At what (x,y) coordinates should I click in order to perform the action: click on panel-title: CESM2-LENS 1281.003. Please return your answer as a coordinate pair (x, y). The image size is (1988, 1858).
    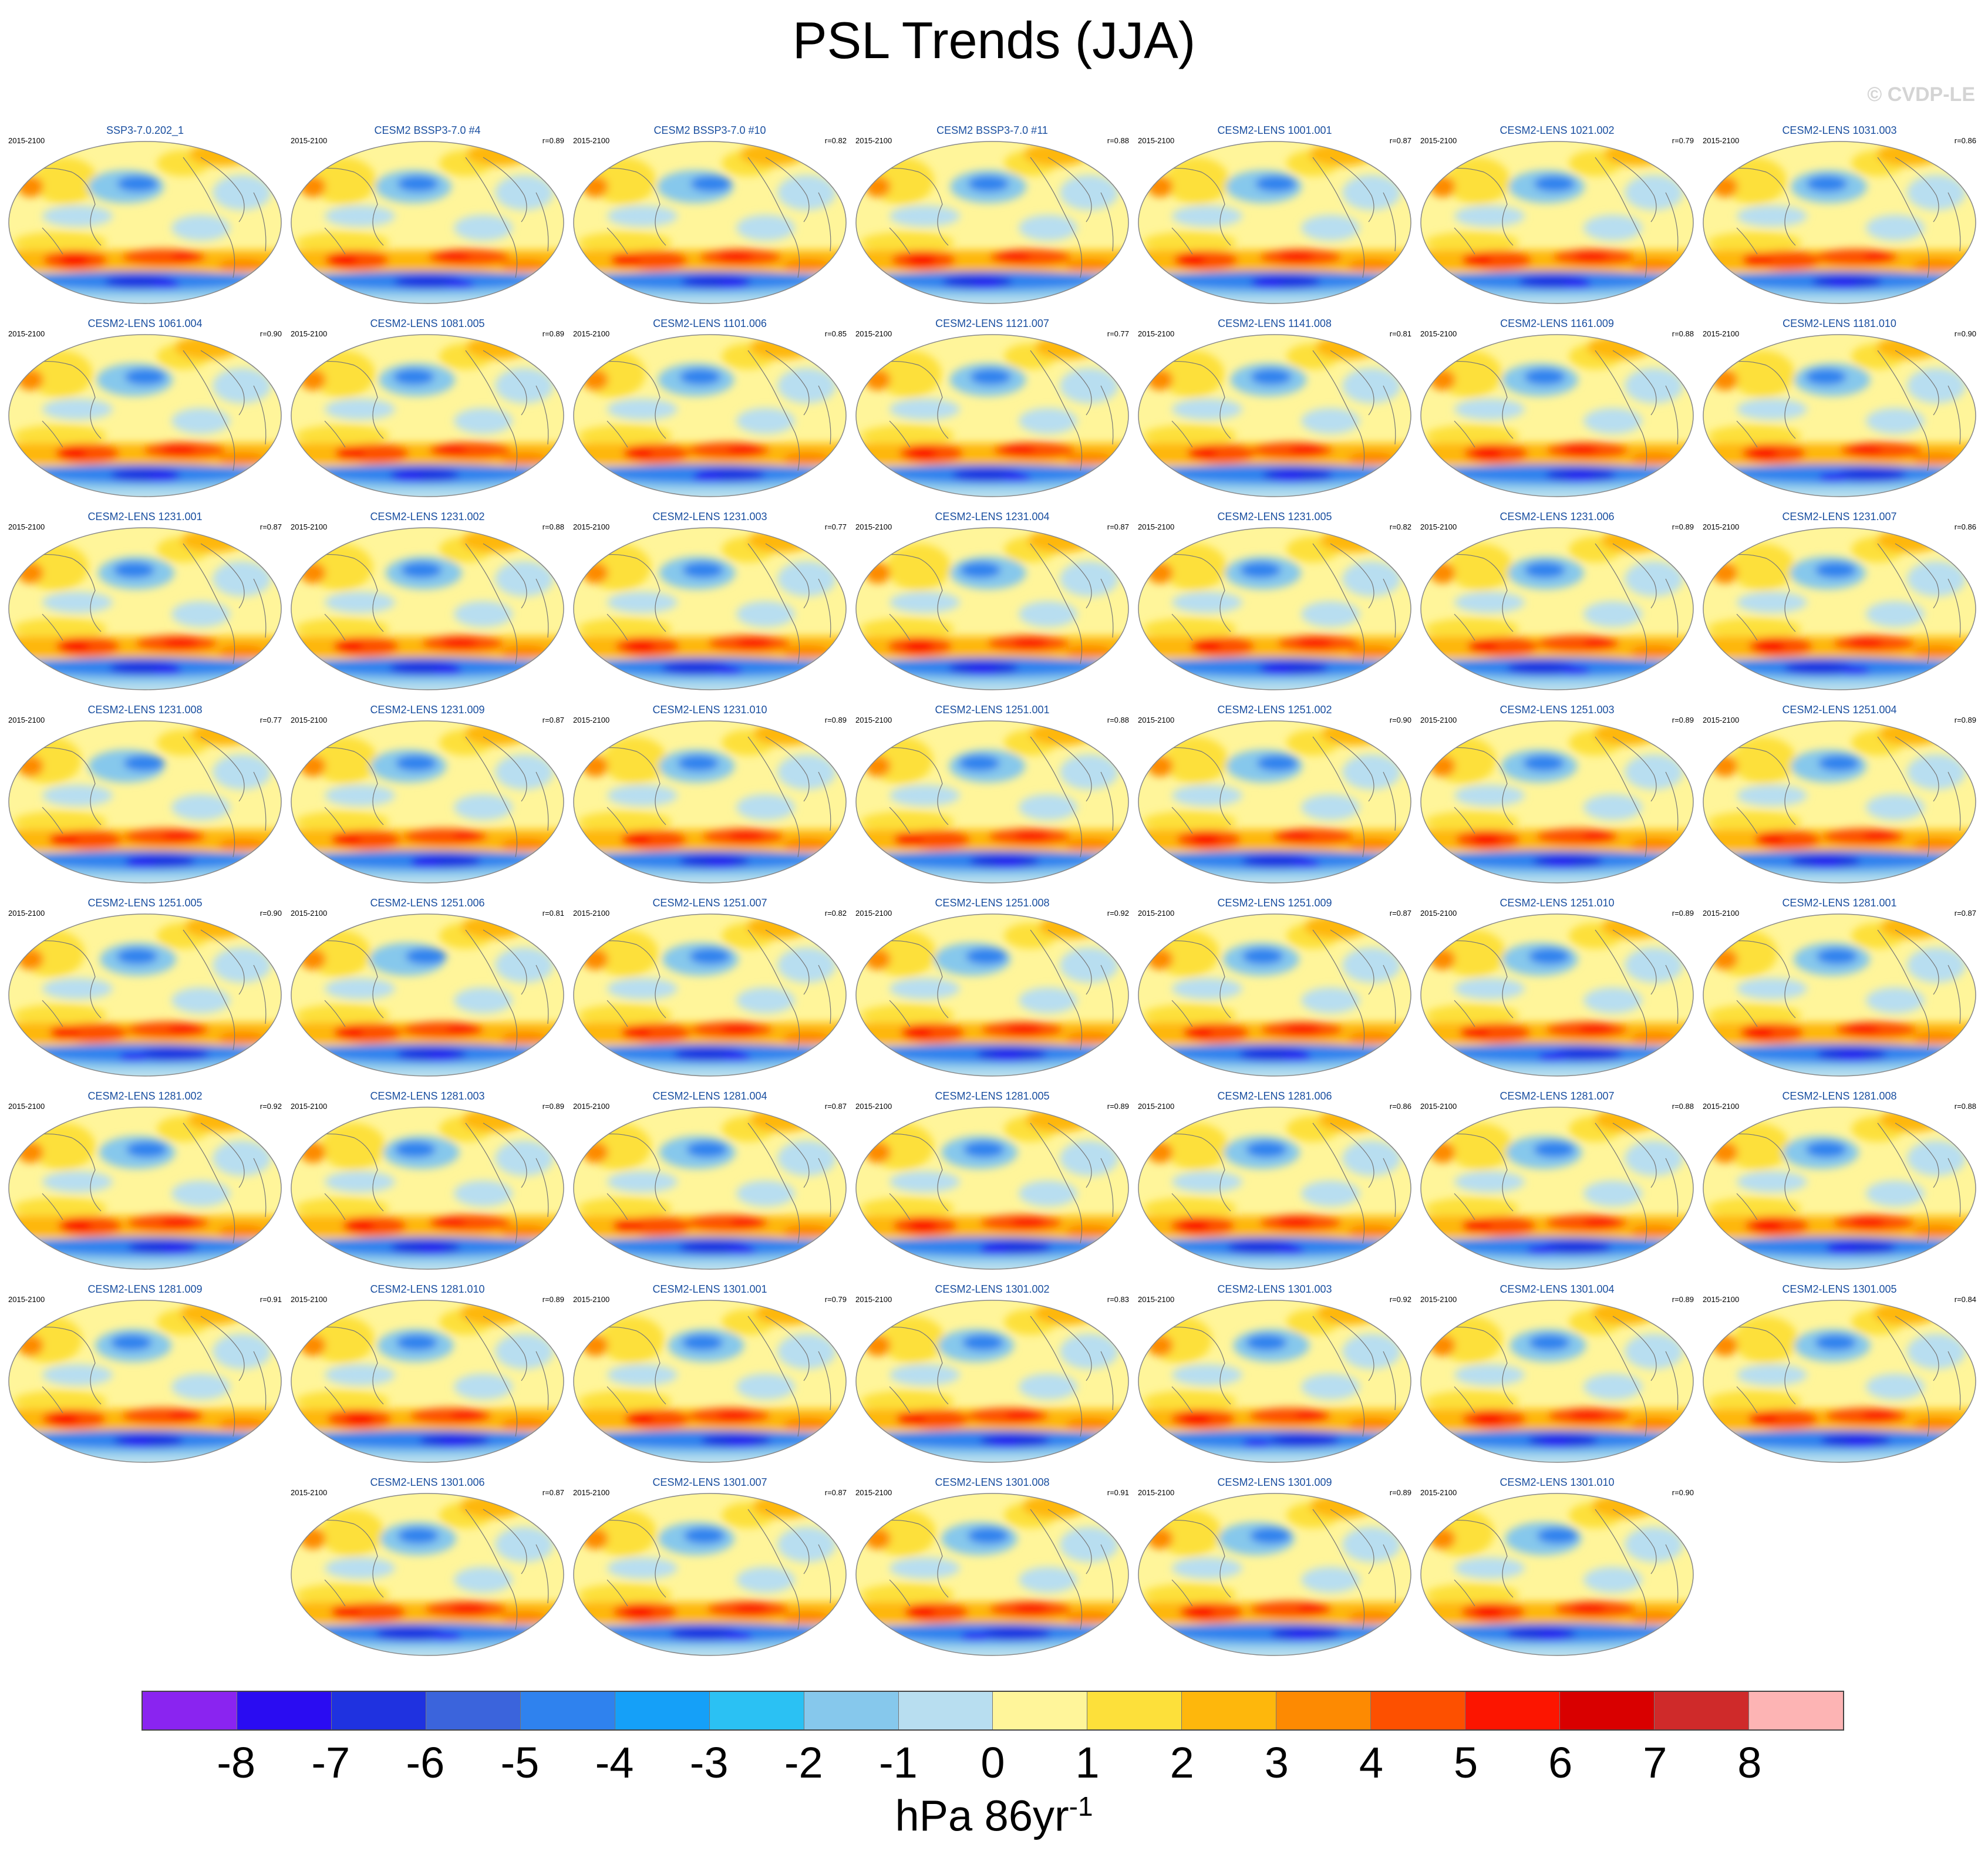
    Looking at the image, I should click on (428, 1096).